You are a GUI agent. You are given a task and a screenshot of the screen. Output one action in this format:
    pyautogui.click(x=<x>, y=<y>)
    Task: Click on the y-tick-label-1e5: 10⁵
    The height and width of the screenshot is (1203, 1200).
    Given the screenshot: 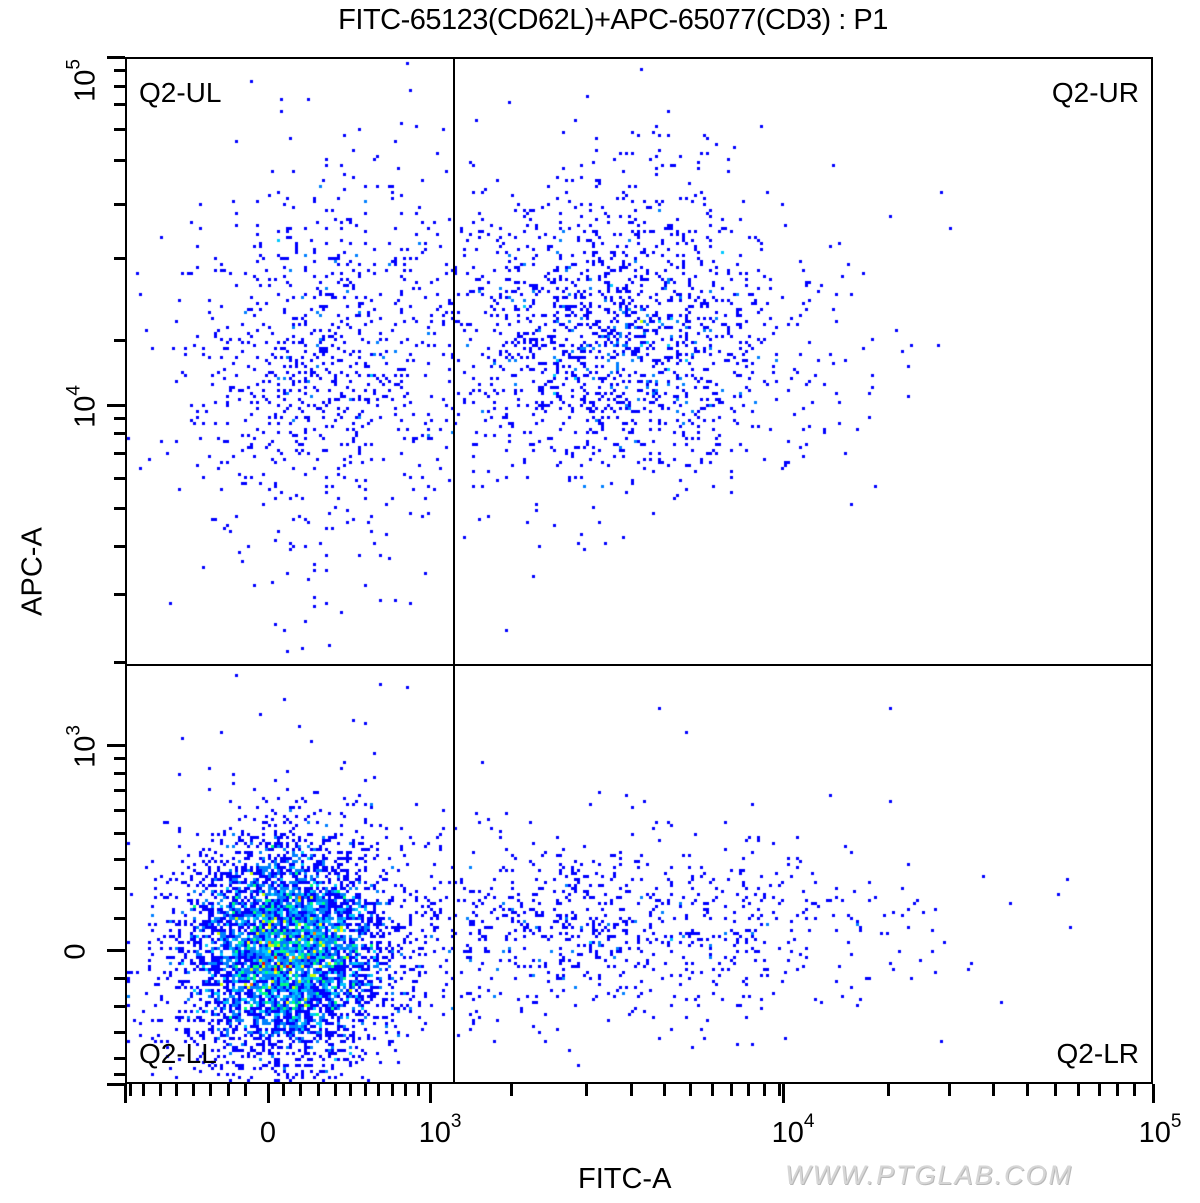 What is the action you would take?
    pyautogui.click(x=82, y=80)
    